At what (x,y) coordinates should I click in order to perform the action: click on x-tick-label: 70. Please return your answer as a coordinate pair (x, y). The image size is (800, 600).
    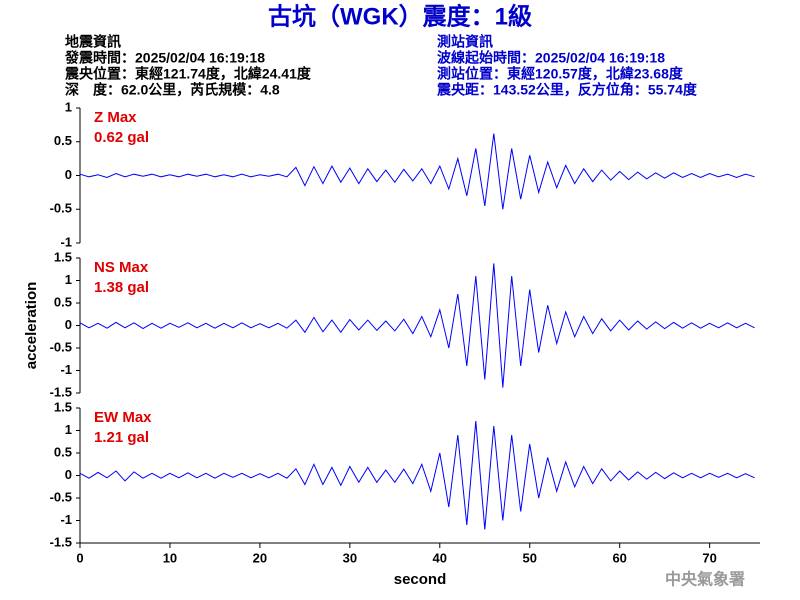
    Looking at the image, I should click on (709, 557).